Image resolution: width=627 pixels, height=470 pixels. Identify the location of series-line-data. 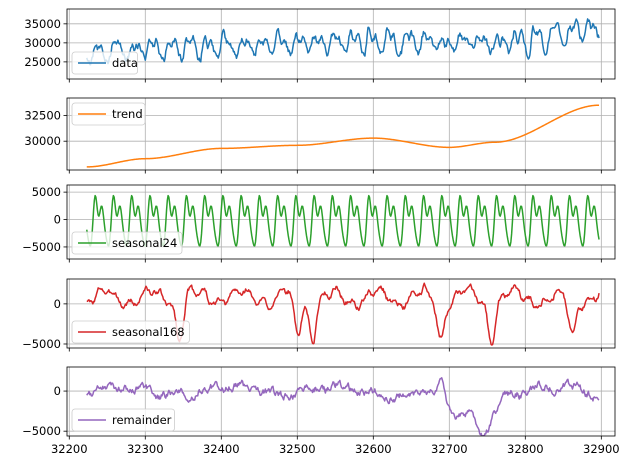
(343, 42).